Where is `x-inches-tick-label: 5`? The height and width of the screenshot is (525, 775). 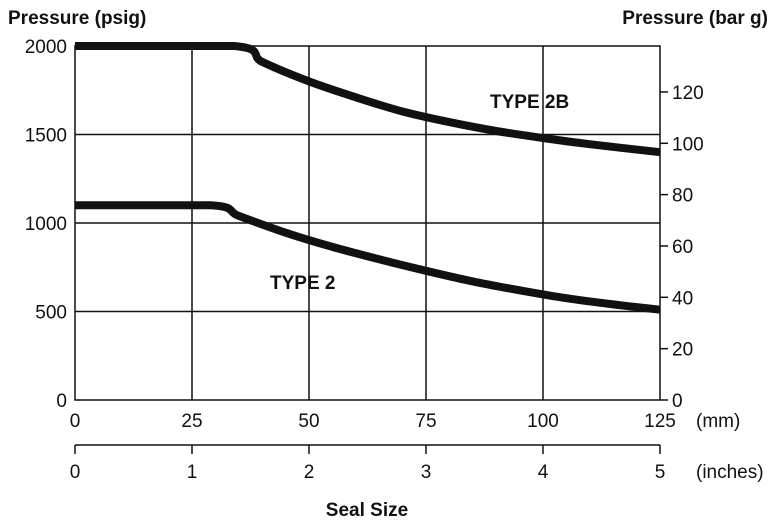
x-inches-tick-label: 5 is located at coordinates (660, 472).